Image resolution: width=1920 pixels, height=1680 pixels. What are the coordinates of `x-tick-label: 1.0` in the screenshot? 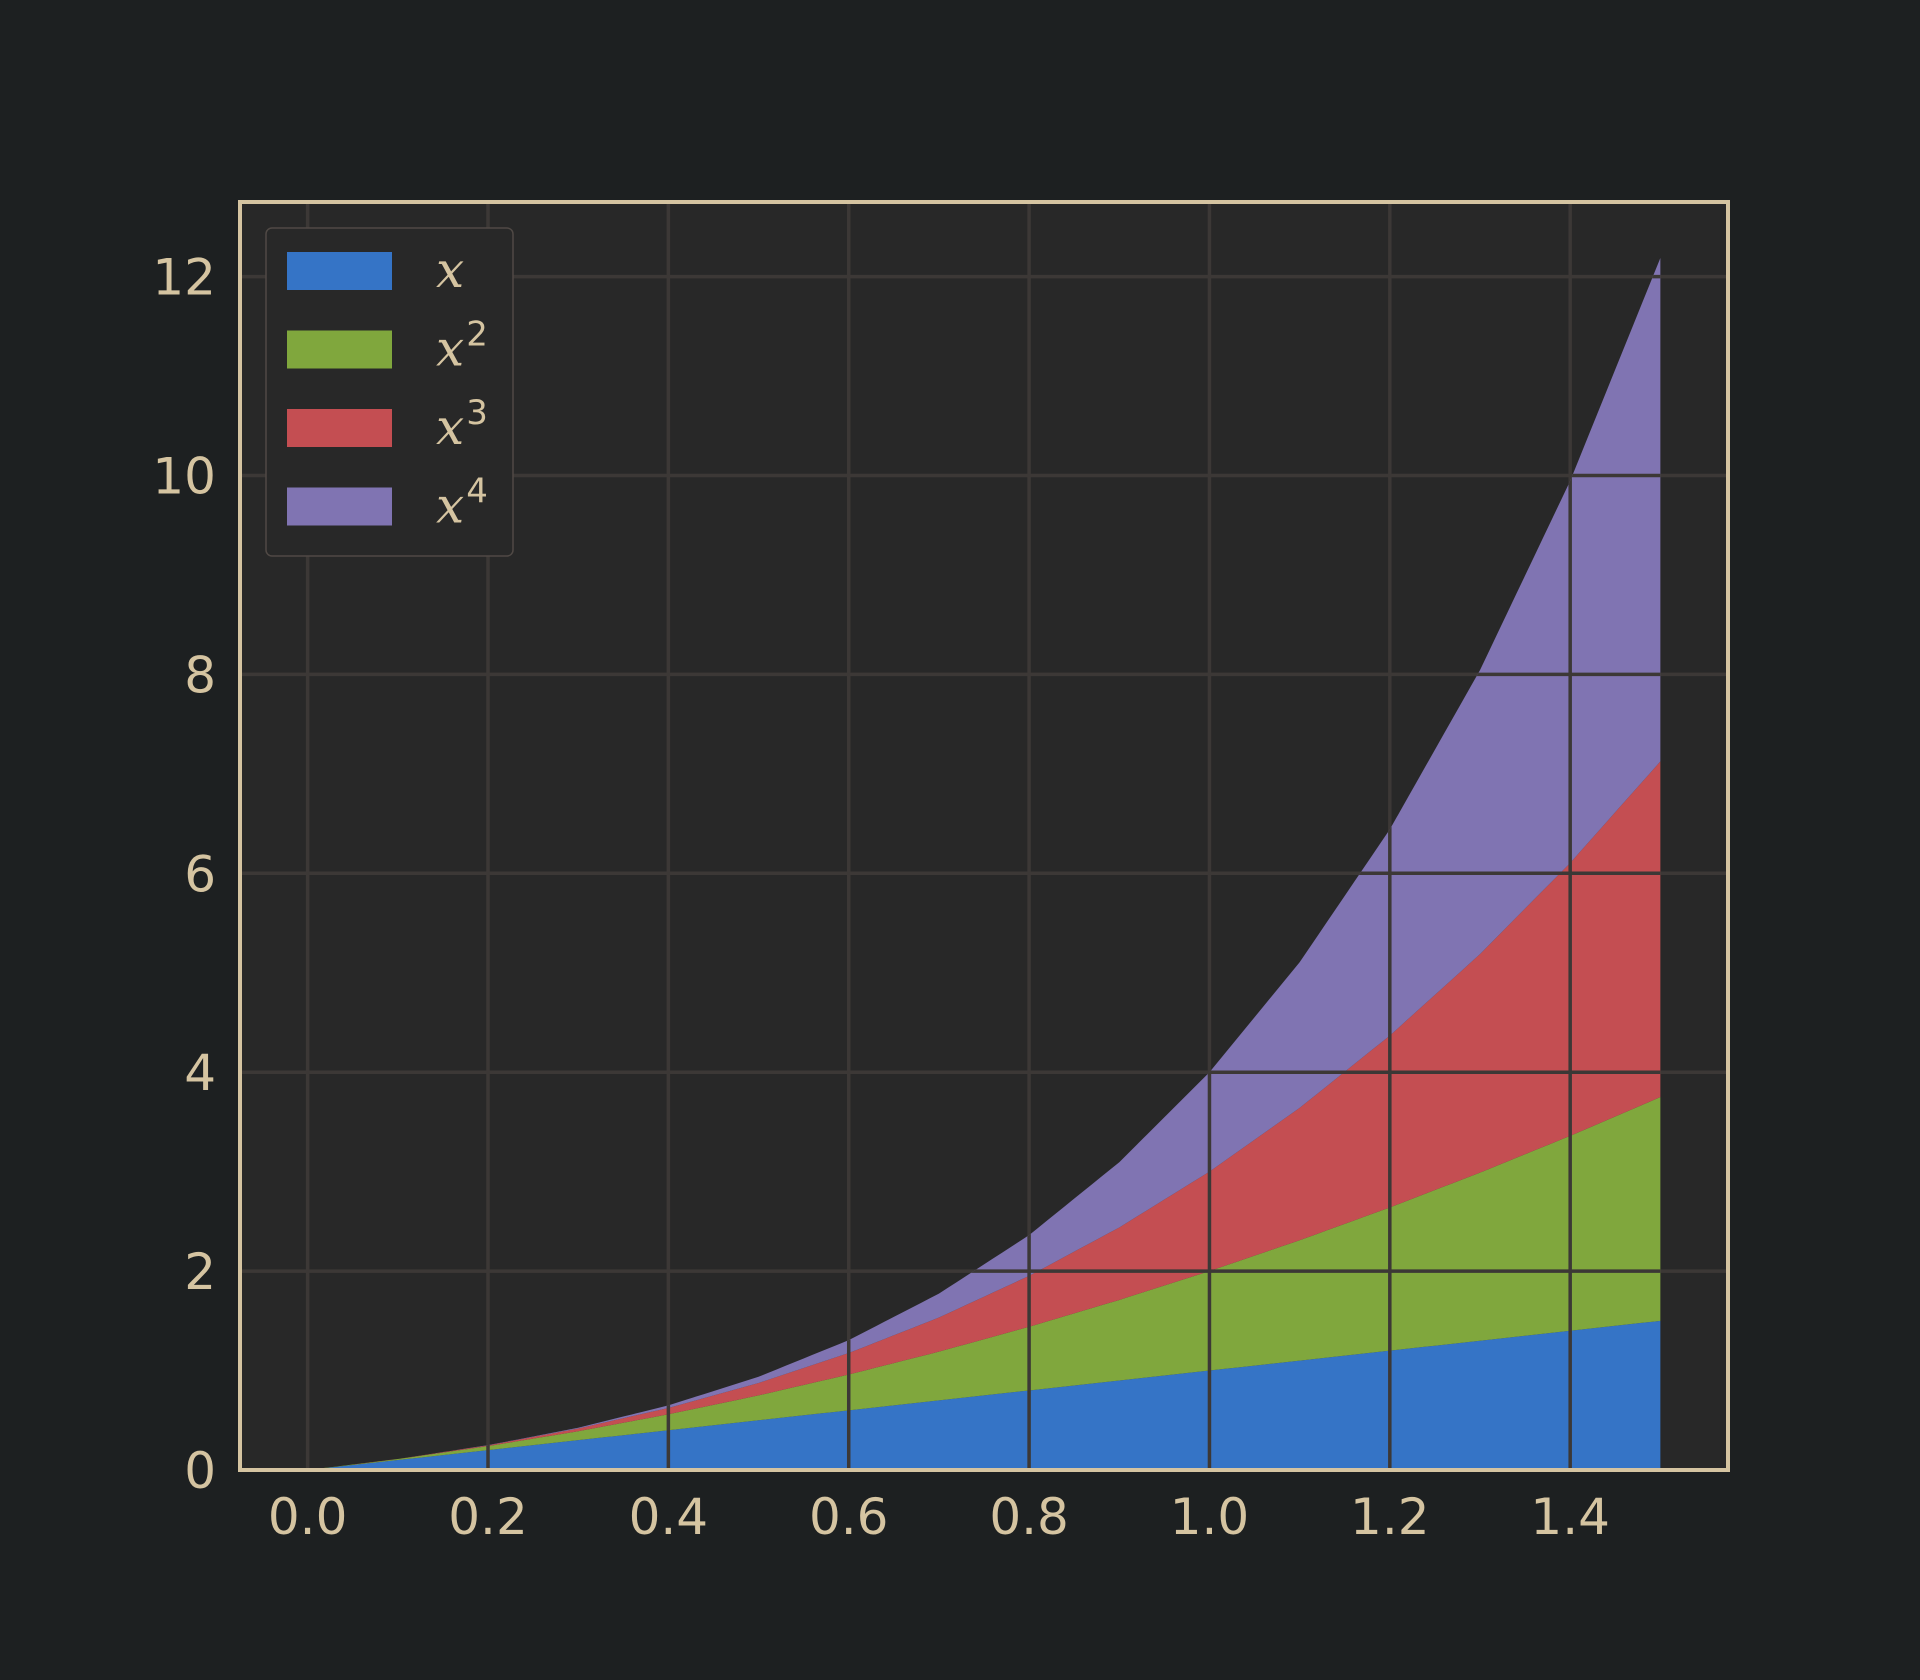 It's located at (1210, 1517).